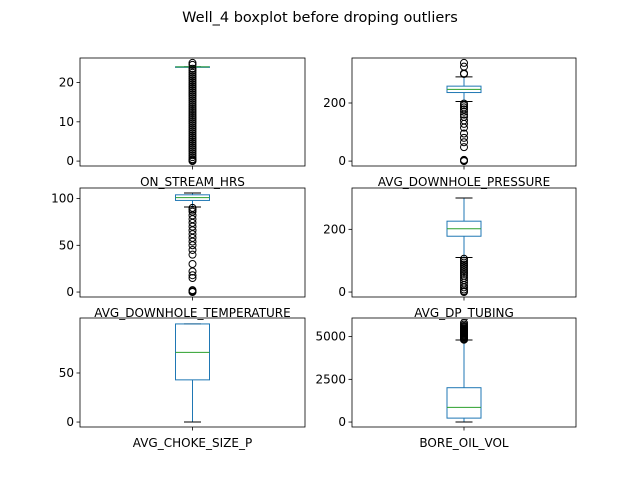  I want to click on y-tick-label: 5000, so click(330, 337).